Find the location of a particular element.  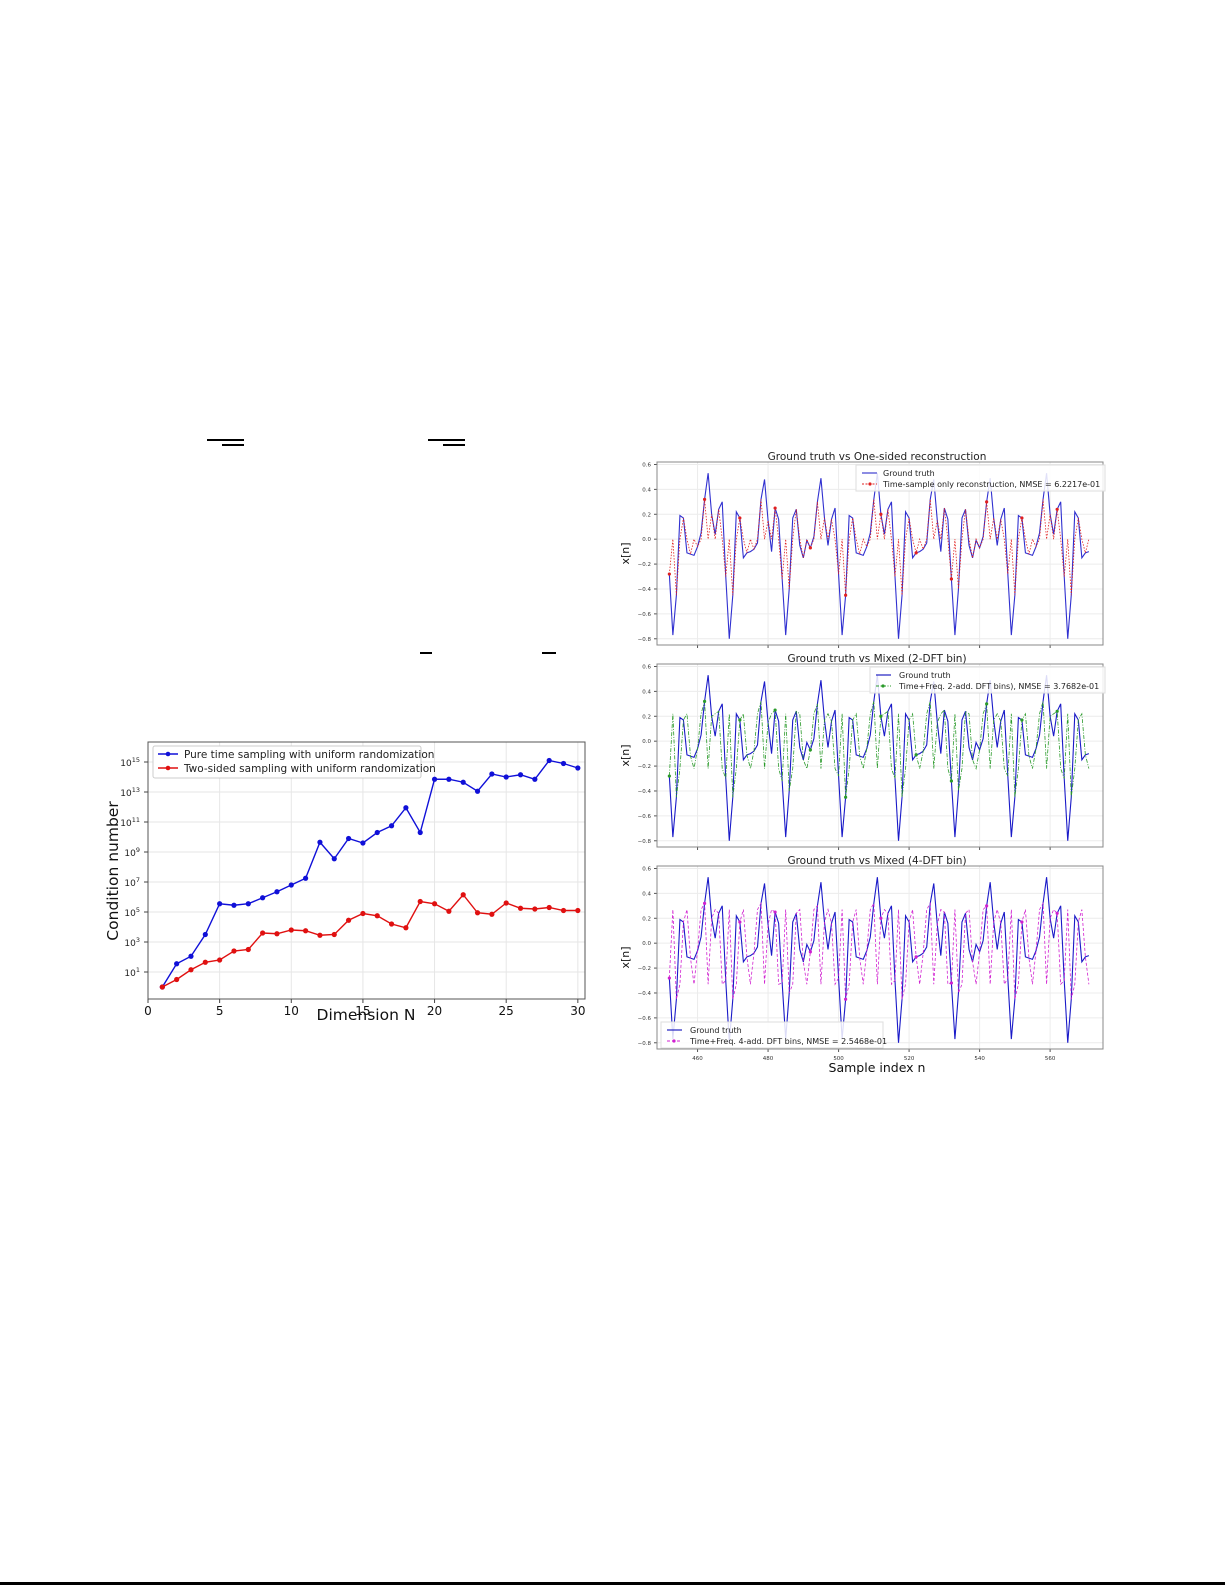

svg-text: 560 is located at coordinates (1050, 1059).